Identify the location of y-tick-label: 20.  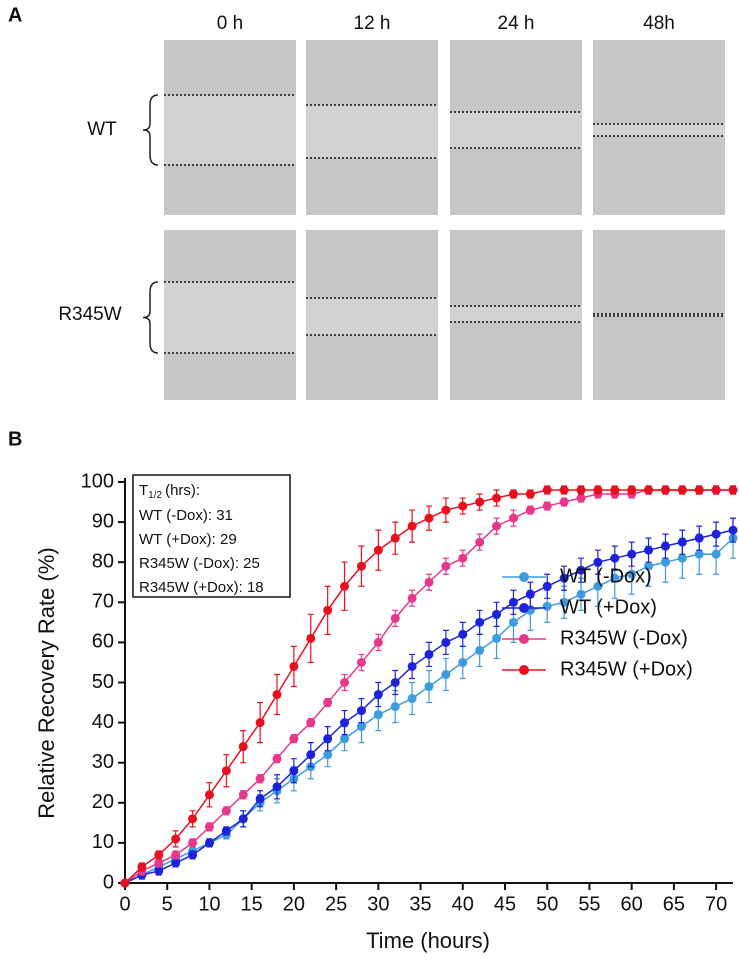
(103, 802).